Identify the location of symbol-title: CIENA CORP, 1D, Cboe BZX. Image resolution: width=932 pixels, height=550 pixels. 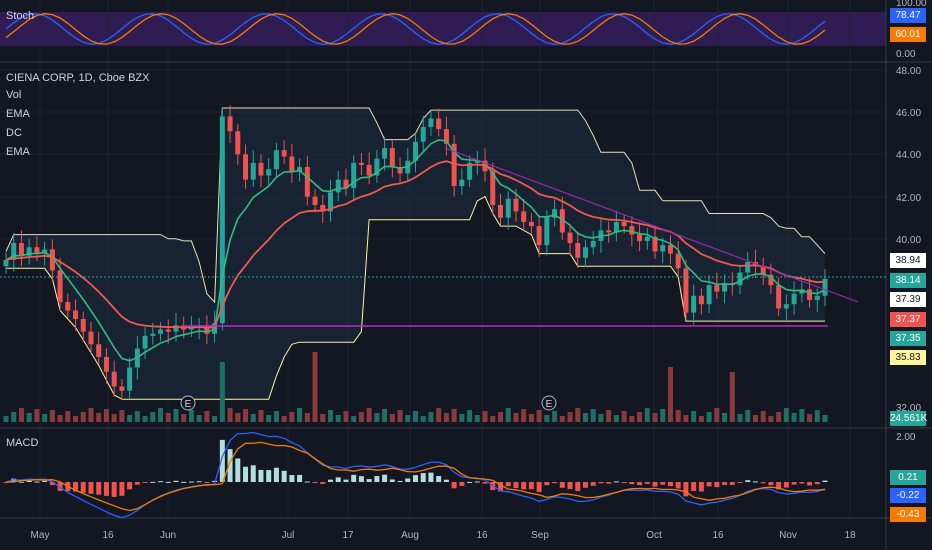
(78, 78).